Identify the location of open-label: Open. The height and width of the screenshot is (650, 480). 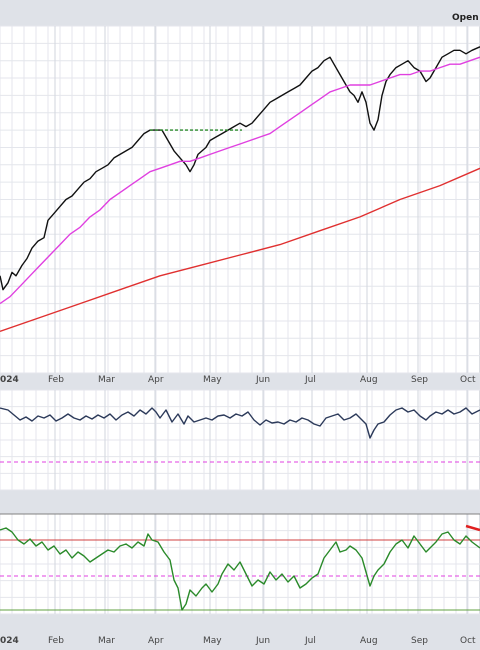
(465, 18).